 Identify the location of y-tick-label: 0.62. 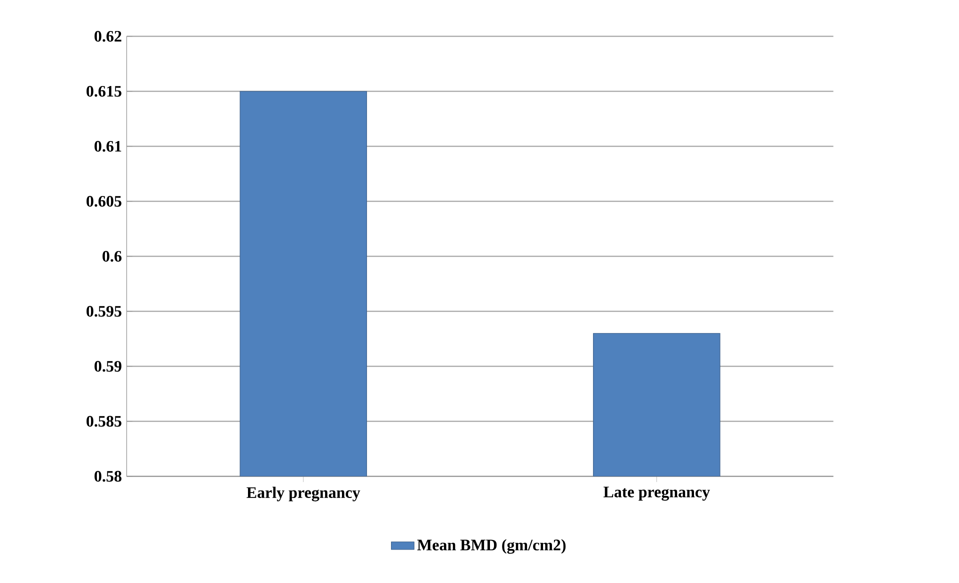
(108, 36).